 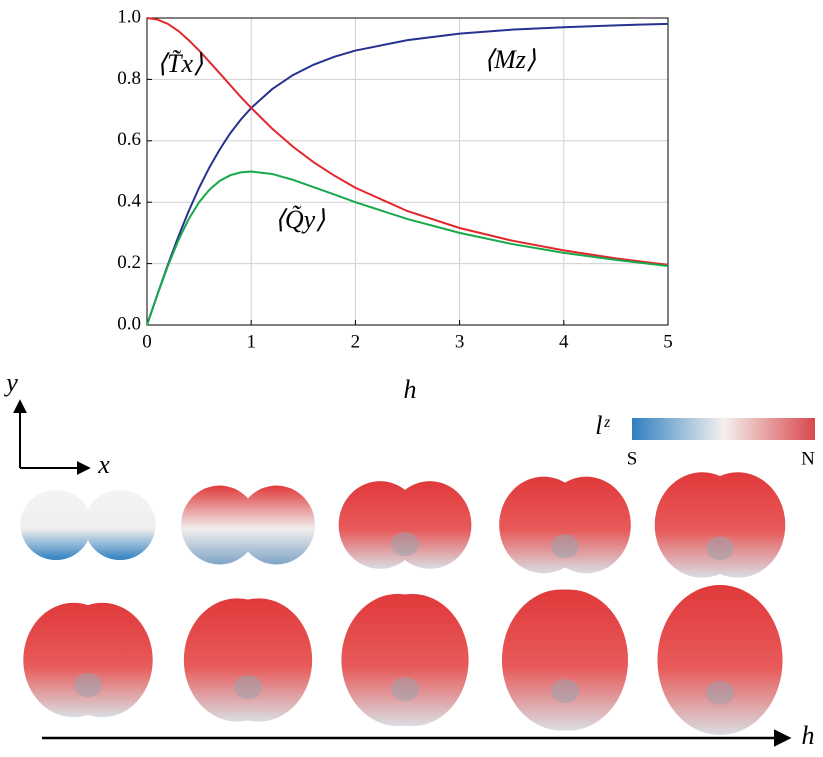 What do you see at coordinates (251, 341) in the screenshot?
I see `x-tick-label: 1` at bounding box center [251, 341].